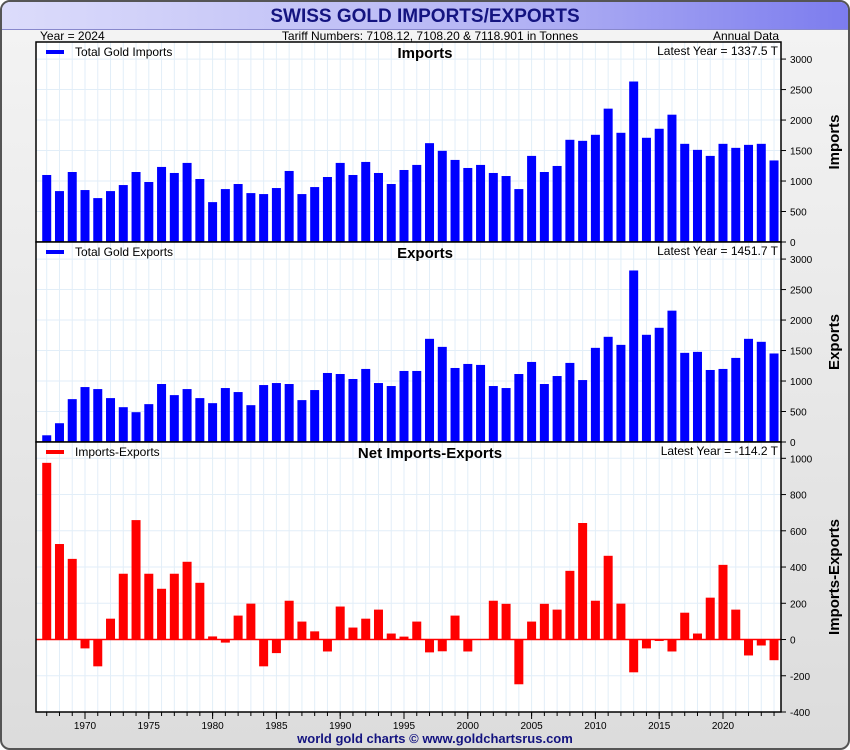 This screenshot has width=850, height=750. What do you see at coordinates (798, 496) in the screenshot?
I see `y-tick-label: 800` at bounding box center [798, 496].